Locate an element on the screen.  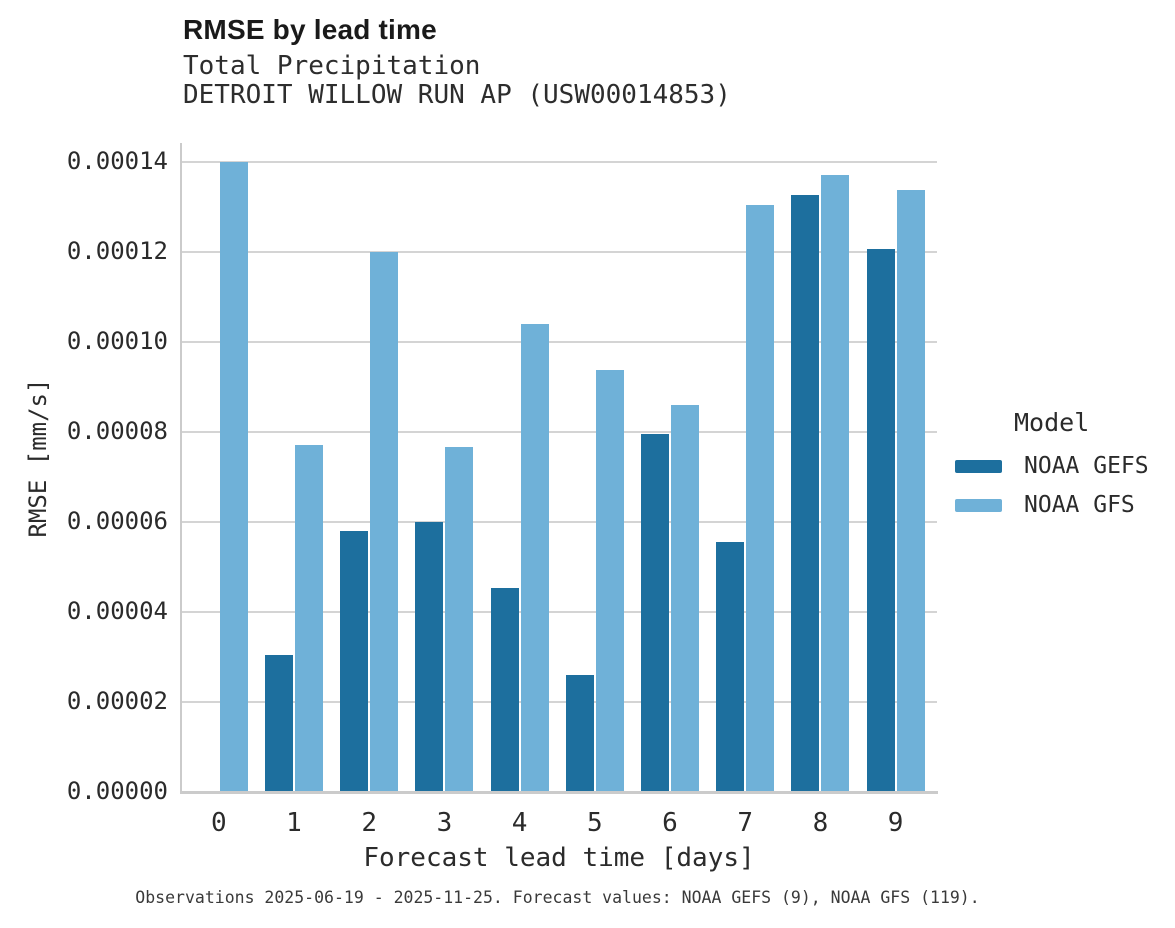
legend-item-noaa-gfs: NOAA GFS is located at coordinates (1052, 505).